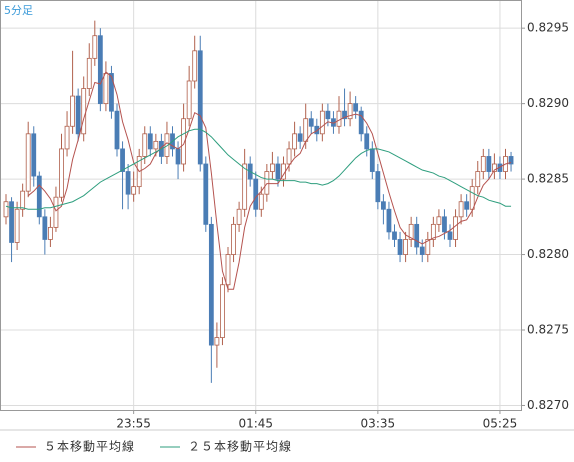 Image resolution: width=574 pixels, height=462 pixels. What do you see at coordinates (548, 330) in the screenshot?
I see `y-tick-label: 0.8275` at bounding box center [548, 330].